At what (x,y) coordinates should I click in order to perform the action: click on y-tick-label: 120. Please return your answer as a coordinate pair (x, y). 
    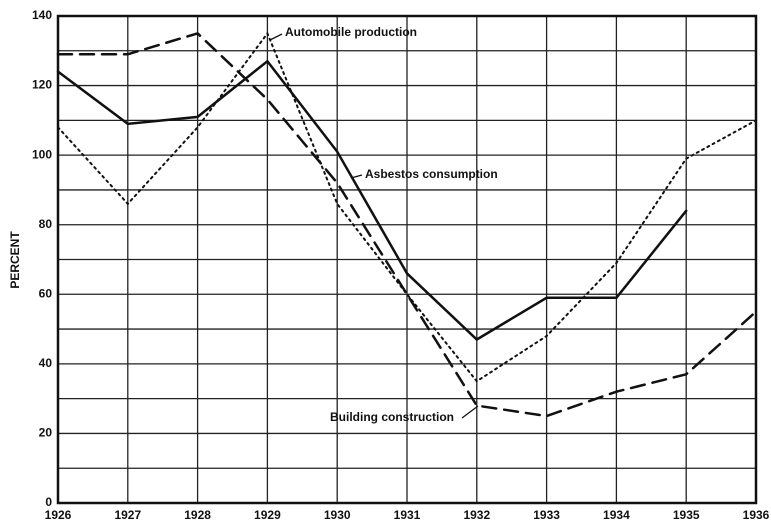
    Looking at the image, I should click on (42, 85).